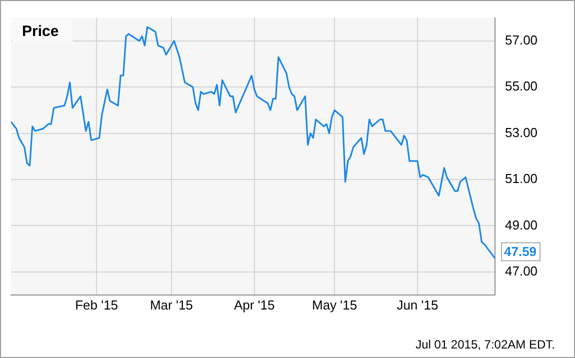 The height and width of the screenshot is (358, 575). What do you see at coordinates (521, 178) in the screenshot?
I see `y-tick-label: 51.00` at bounding box center [521, 178].